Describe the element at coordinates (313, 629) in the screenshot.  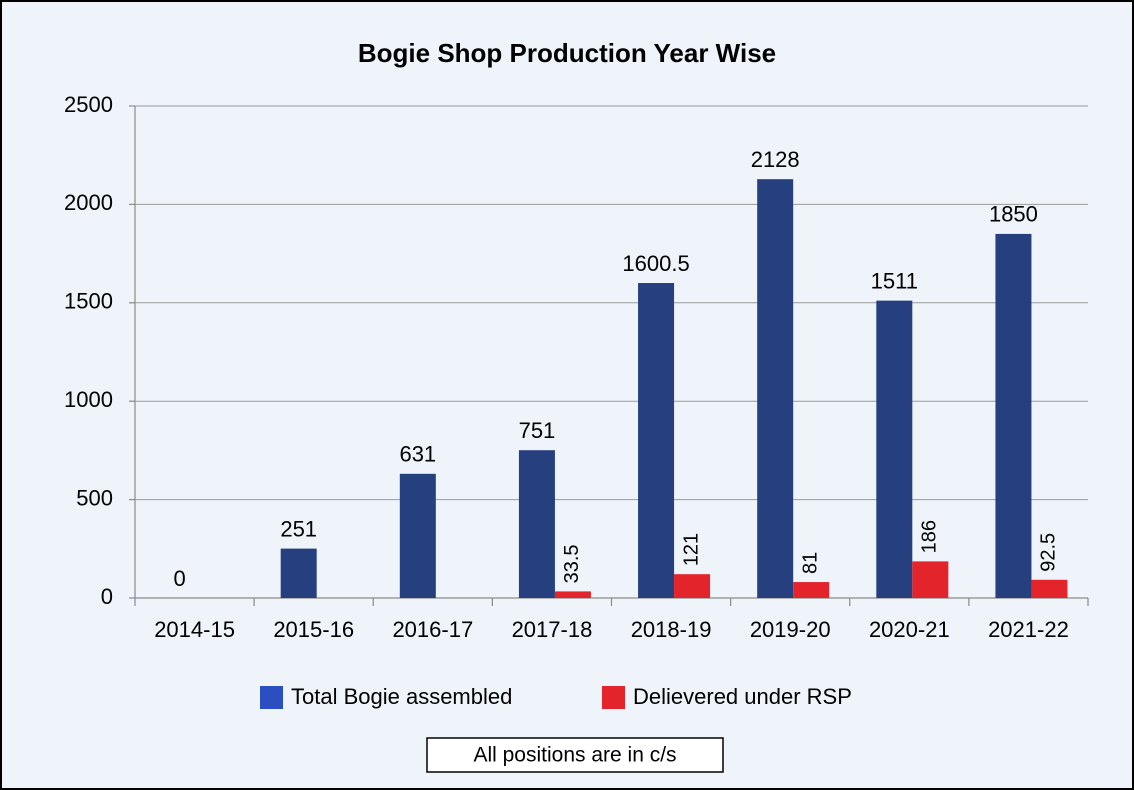
I see `x-tick-label: 2015-16` at that location.